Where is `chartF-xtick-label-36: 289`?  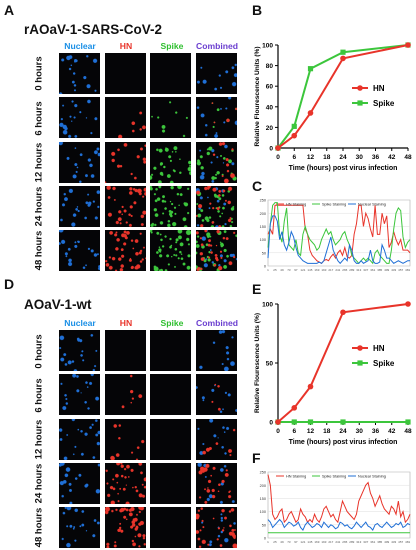 chartF-xtick-label-36: 289 is located at coordinates (351, 542).